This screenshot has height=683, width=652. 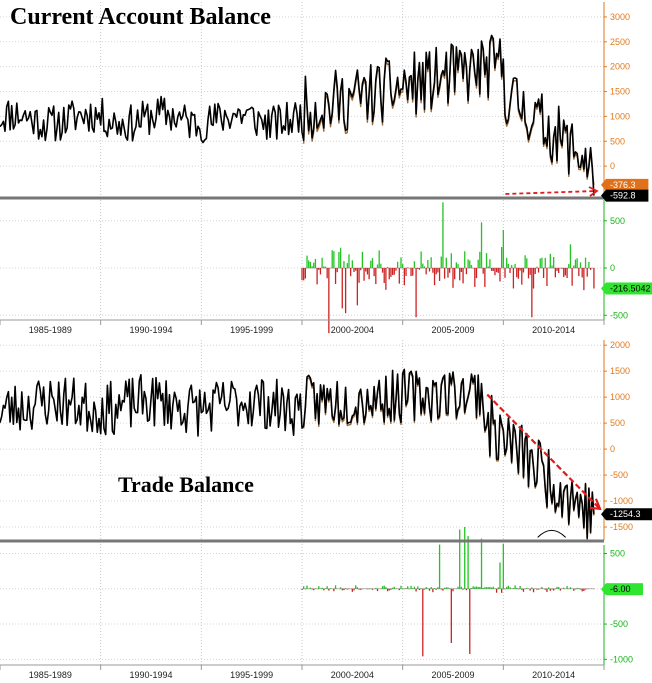 What do you see at coordinates (593, 191) in the screenshot?
I see `ca-arrow-head` at bounding box center [593, 191].